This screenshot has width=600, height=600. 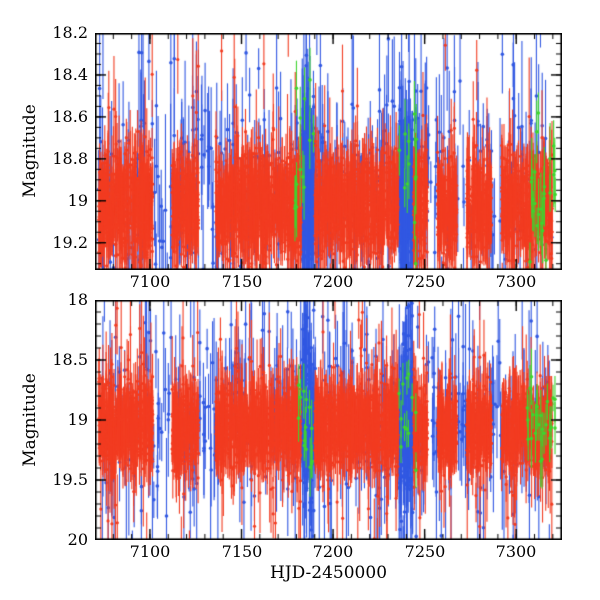 I want to click on y-tick-label: 18.5, so click(x=70, y=359).